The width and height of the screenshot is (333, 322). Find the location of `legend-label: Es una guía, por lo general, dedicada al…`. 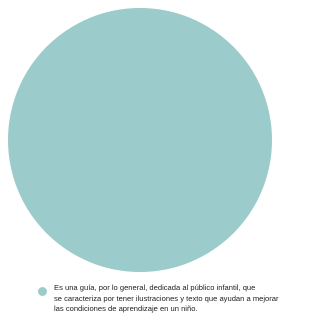

legend-label: Es una guía, por lo general, dedicada al… is located at coordinates (166, 299).